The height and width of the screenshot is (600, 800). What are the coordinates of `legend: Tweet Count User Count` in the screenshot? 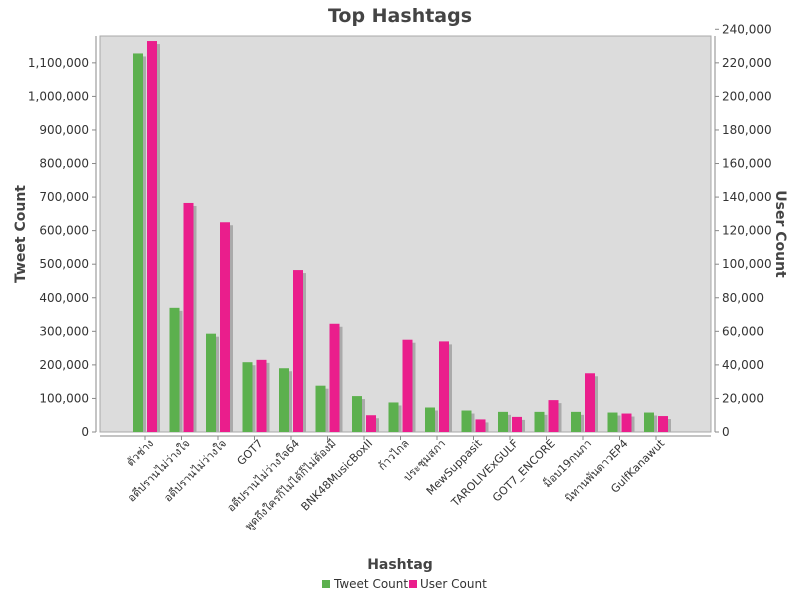 It's located at (404, 584).